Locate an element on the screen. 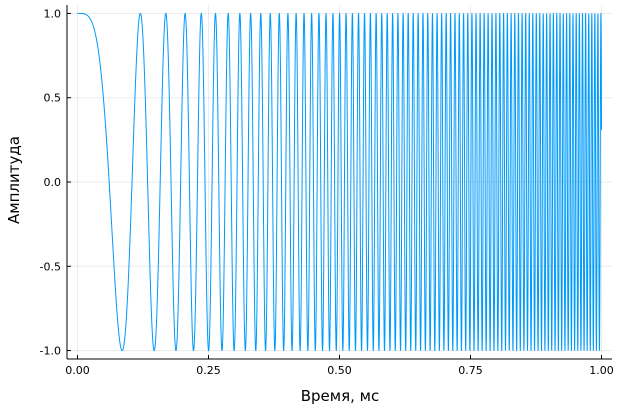  x-tick-label: 0.75 is located at coordinates (470, 370).